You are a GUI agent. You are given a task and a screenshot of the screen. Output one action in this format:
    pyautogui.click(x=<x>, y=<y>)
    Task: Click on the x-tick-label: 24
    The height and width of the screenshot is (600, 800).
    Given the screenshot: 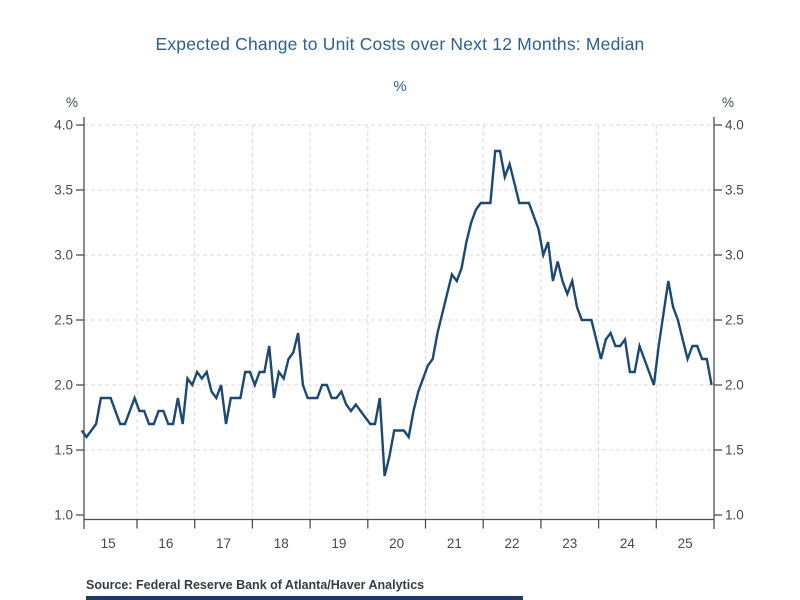 What is the action you would take?
    pyautogui.click(x=628, y=543)
    